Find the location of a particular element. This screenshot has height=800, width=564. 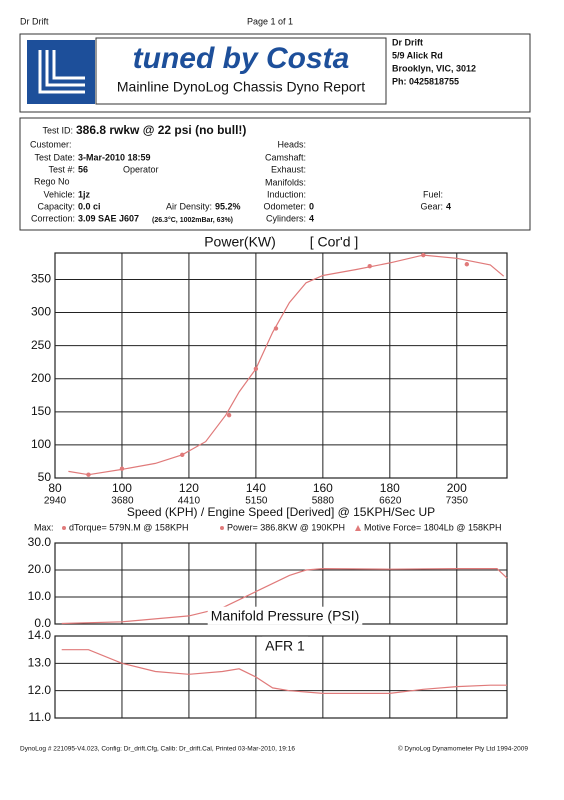

chart-annotation: [ Cor'd ] is located at coordinates (334, 242).